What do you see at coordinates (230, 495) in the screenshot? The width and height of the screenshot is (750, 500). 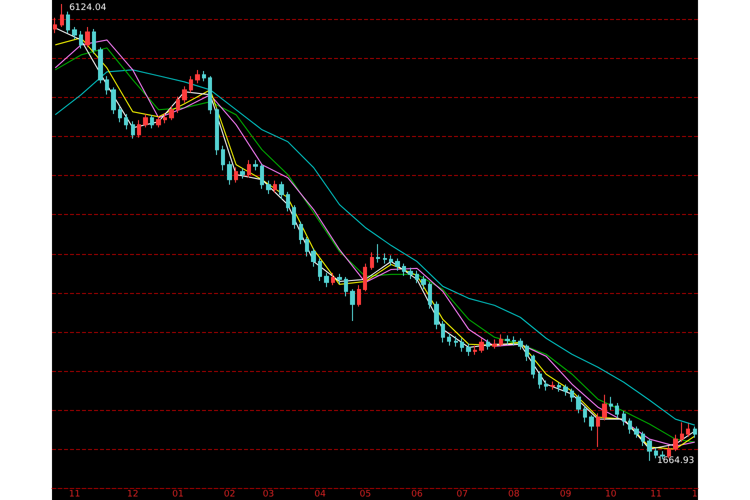 I see `x-tick-label: 02` at bounding box center [230, 495].